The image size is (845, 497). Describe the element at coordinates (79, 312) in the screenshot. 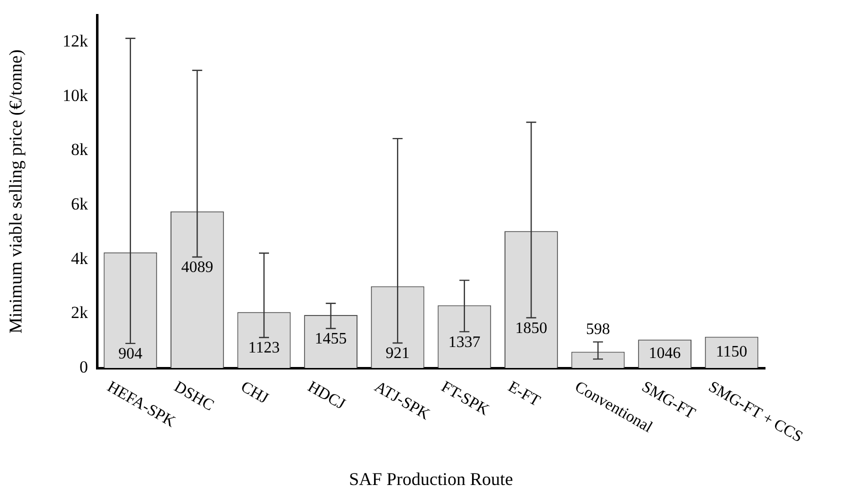

I see `y-tick-label: 2k` at that location.